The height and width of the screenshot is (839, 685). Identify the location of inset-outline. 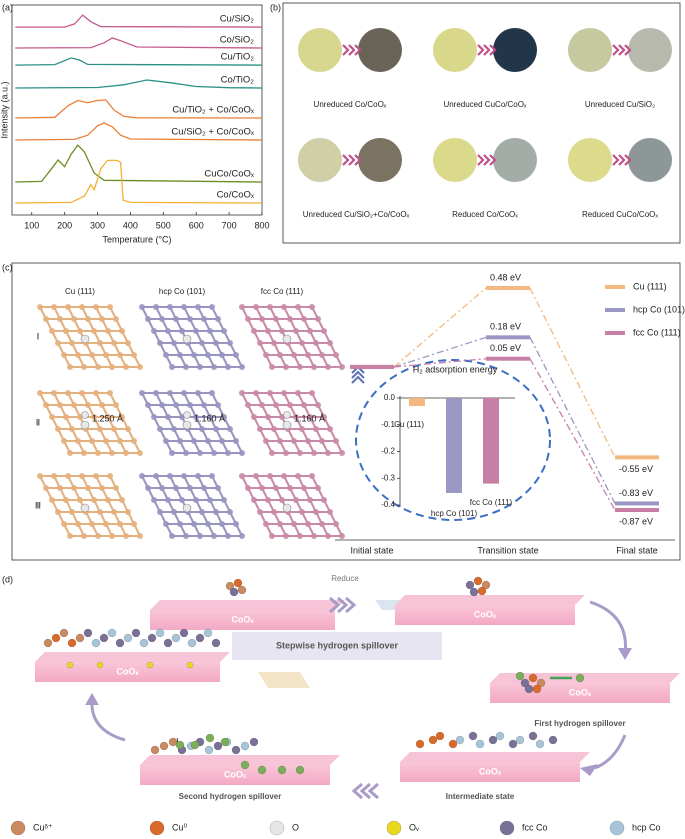
(453, 440).